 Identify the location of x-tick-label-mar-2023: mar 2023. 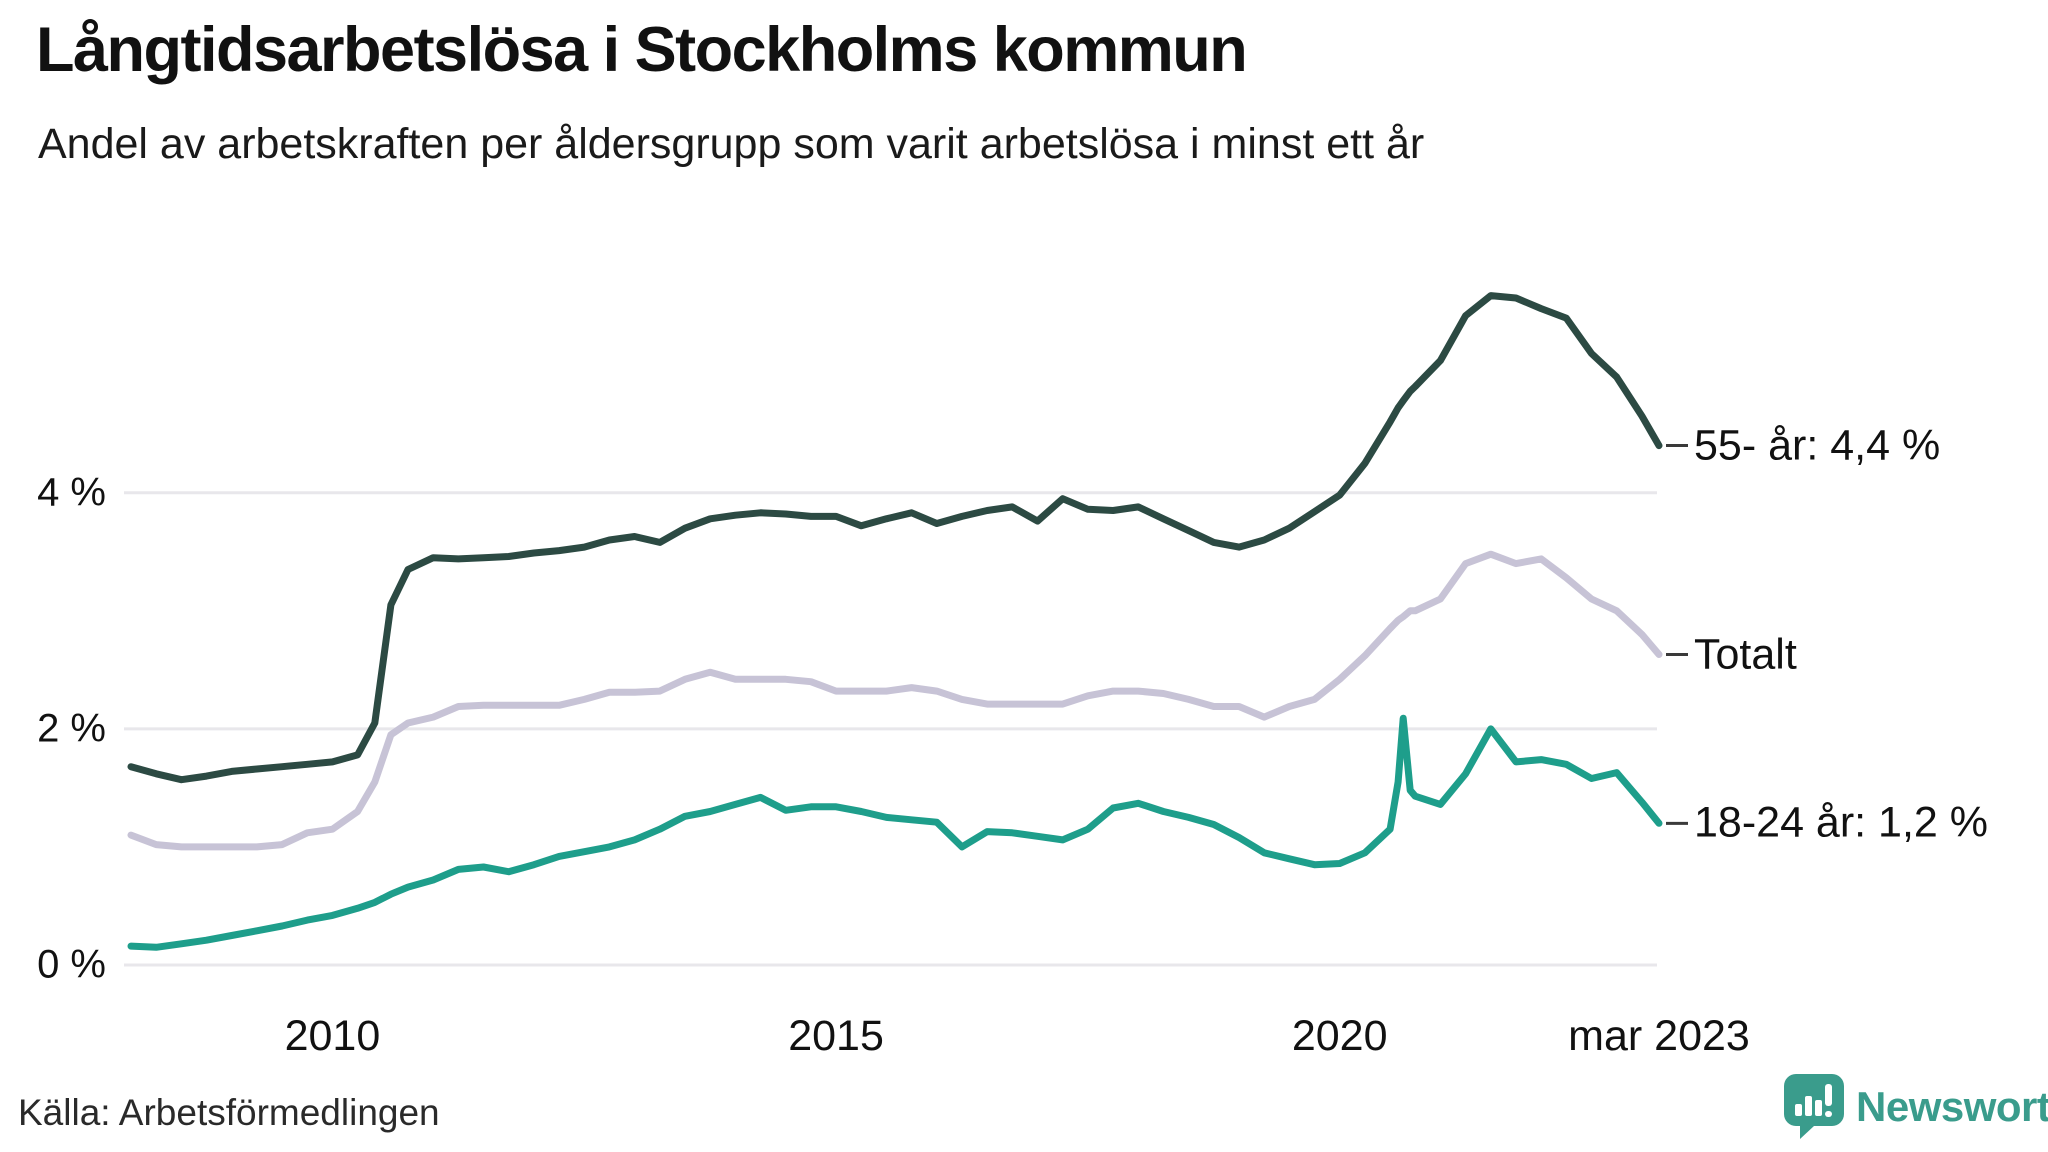
(1659, 1036).